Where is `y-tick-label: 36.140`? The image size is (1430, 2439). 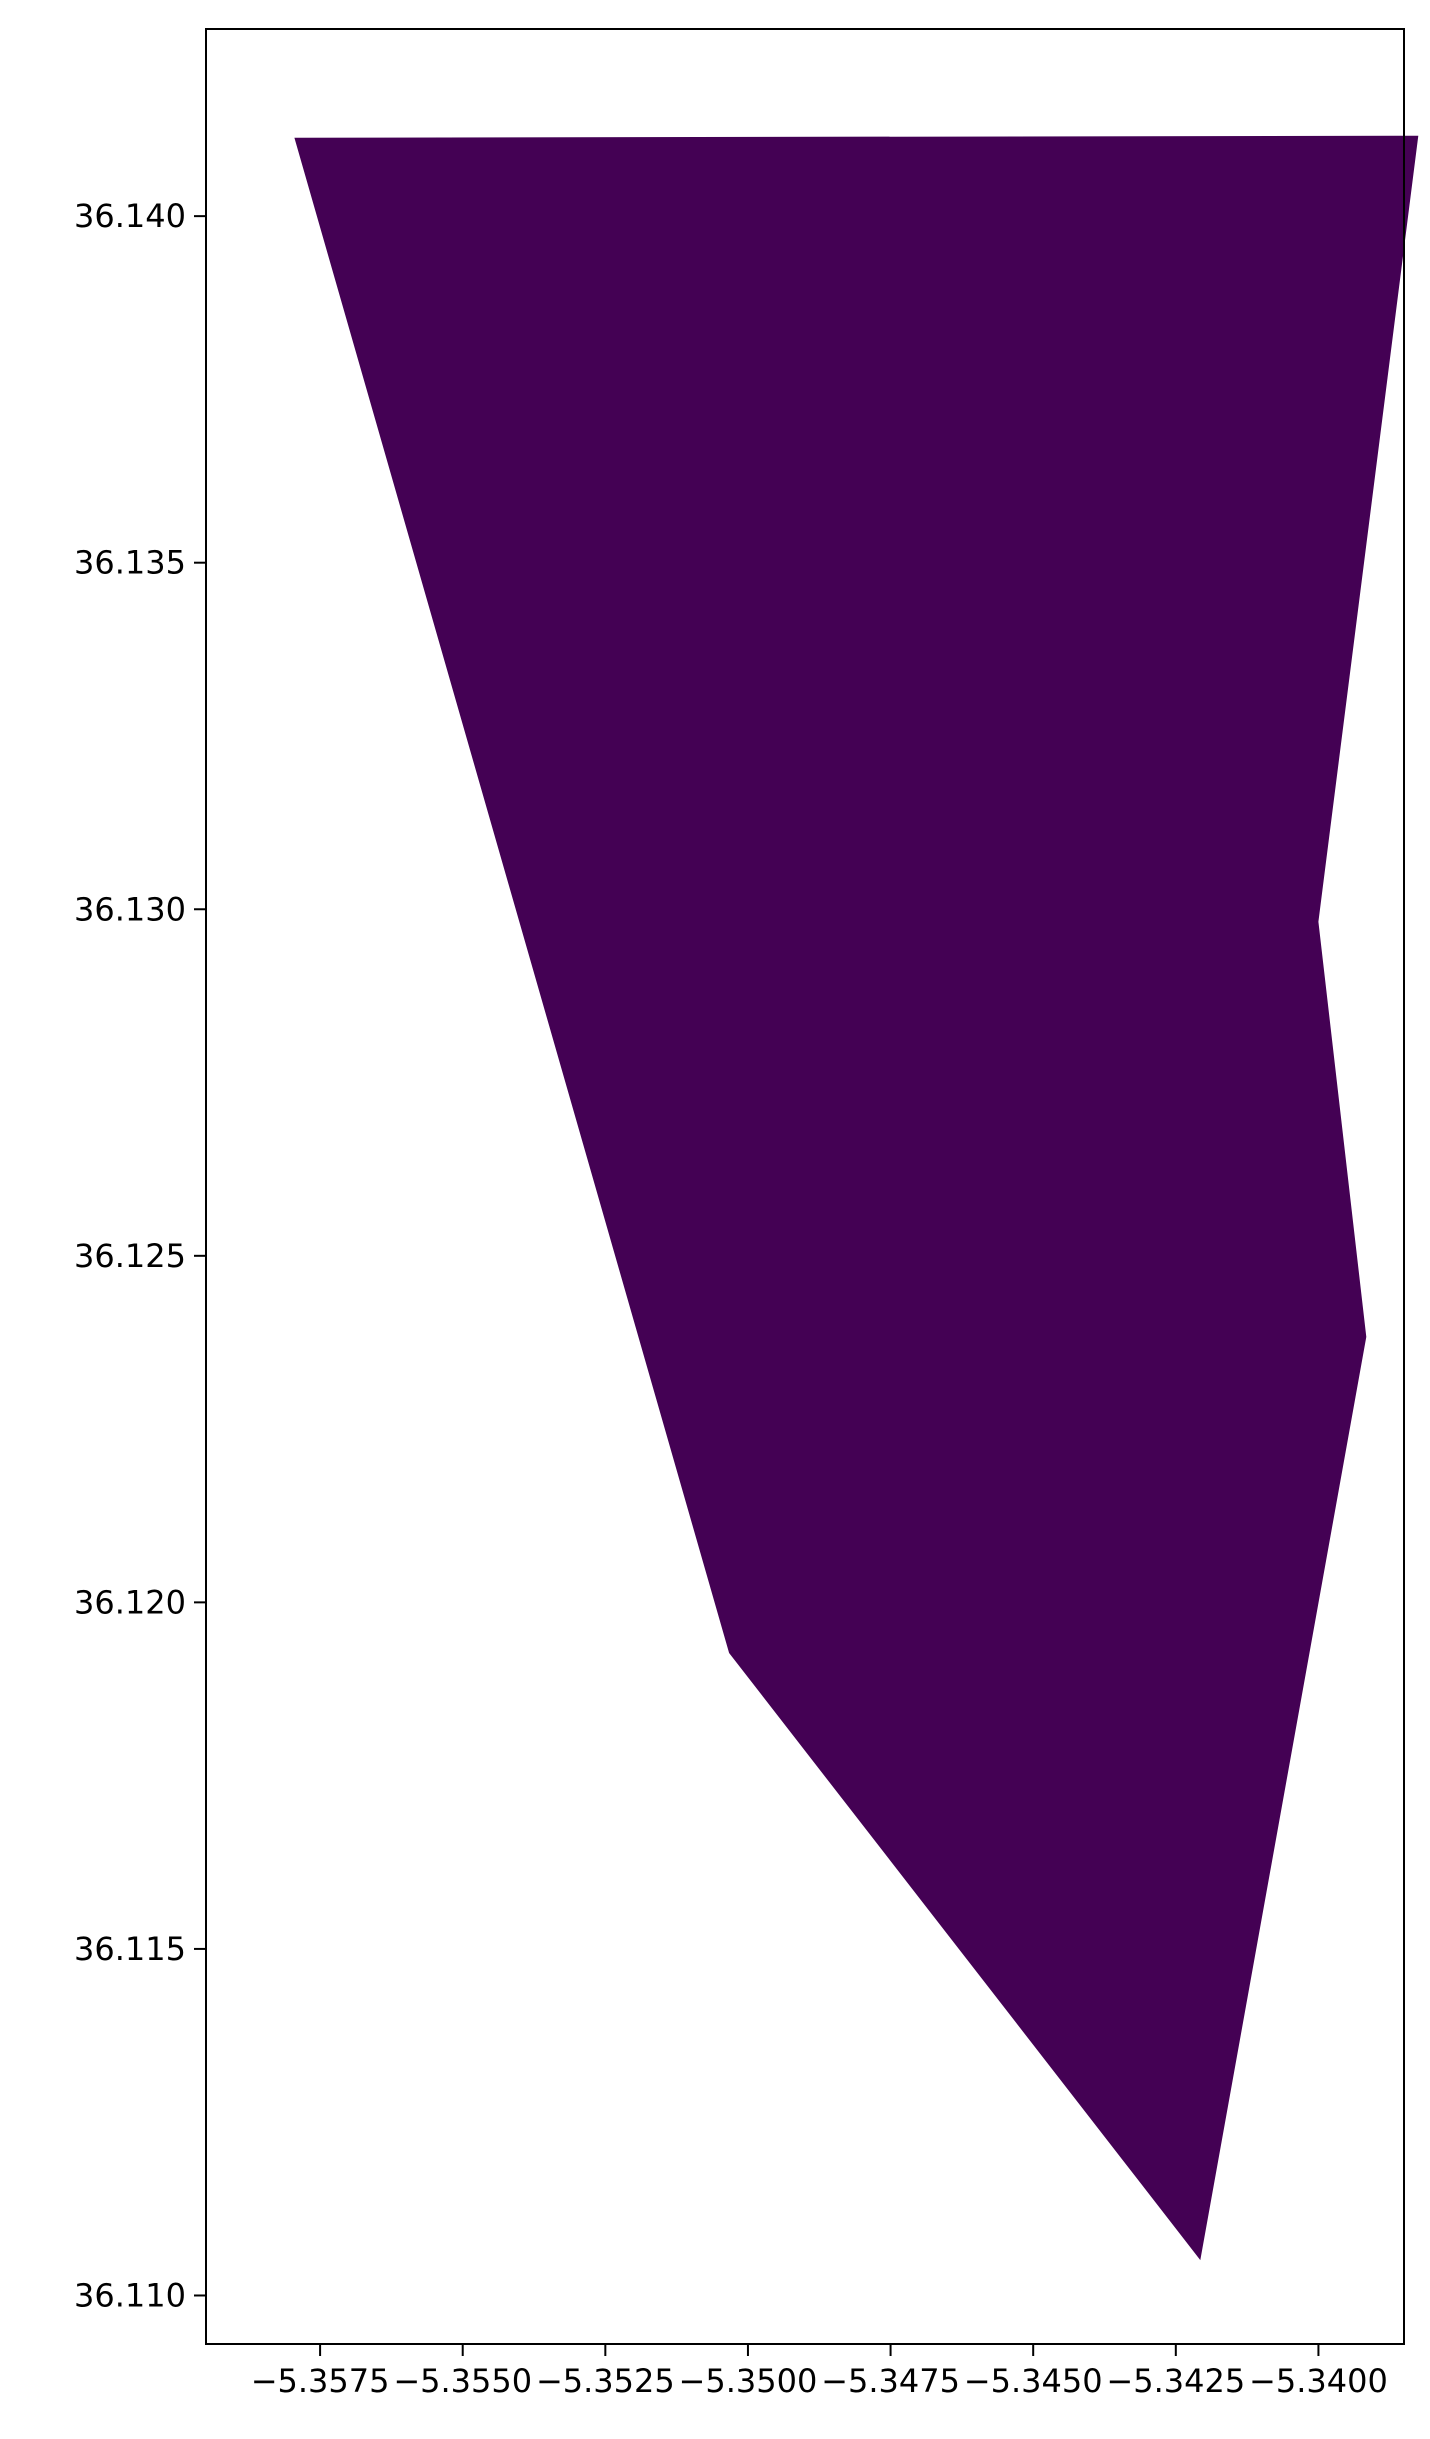
y-tick-label: 36.140 is located at coordinates (130, 216).